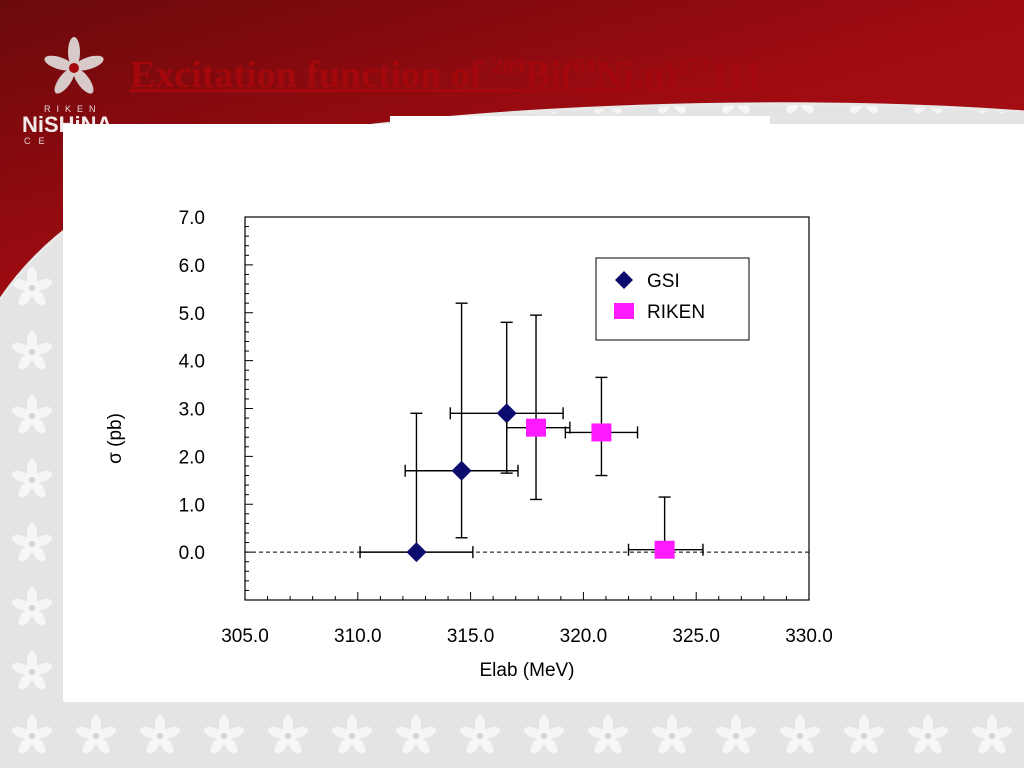 This screenshot has width=1024, height=768. I want to click on legend-gsi-marker, so click(624, 280).